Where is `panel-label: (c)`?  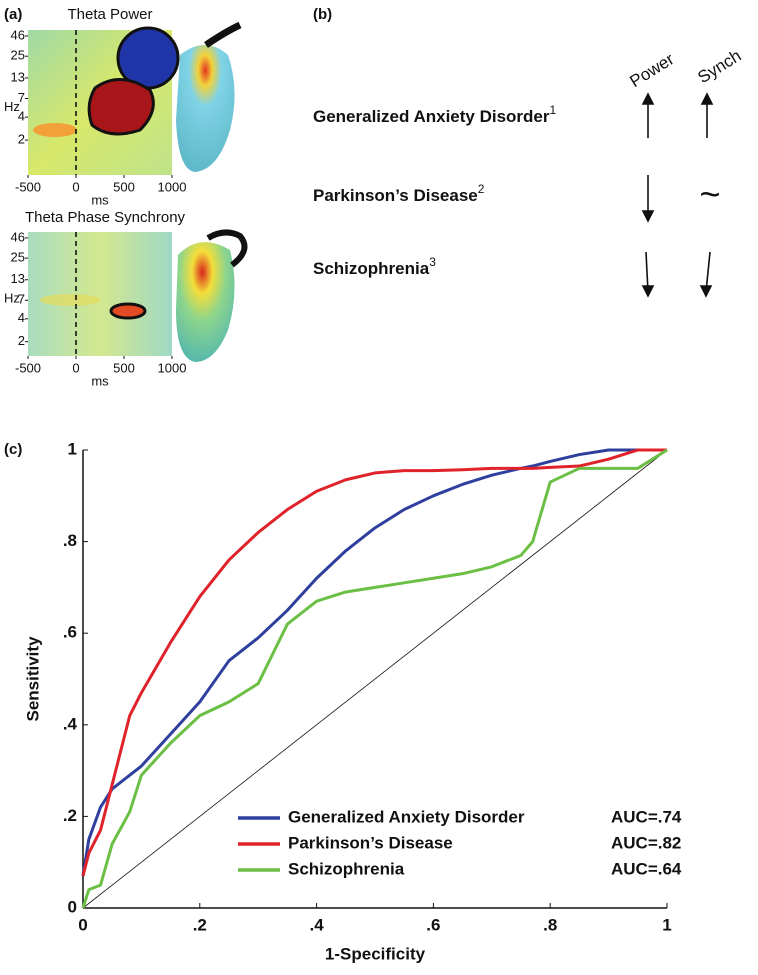
panel-label: (c) is located at coordinates (13, 449).